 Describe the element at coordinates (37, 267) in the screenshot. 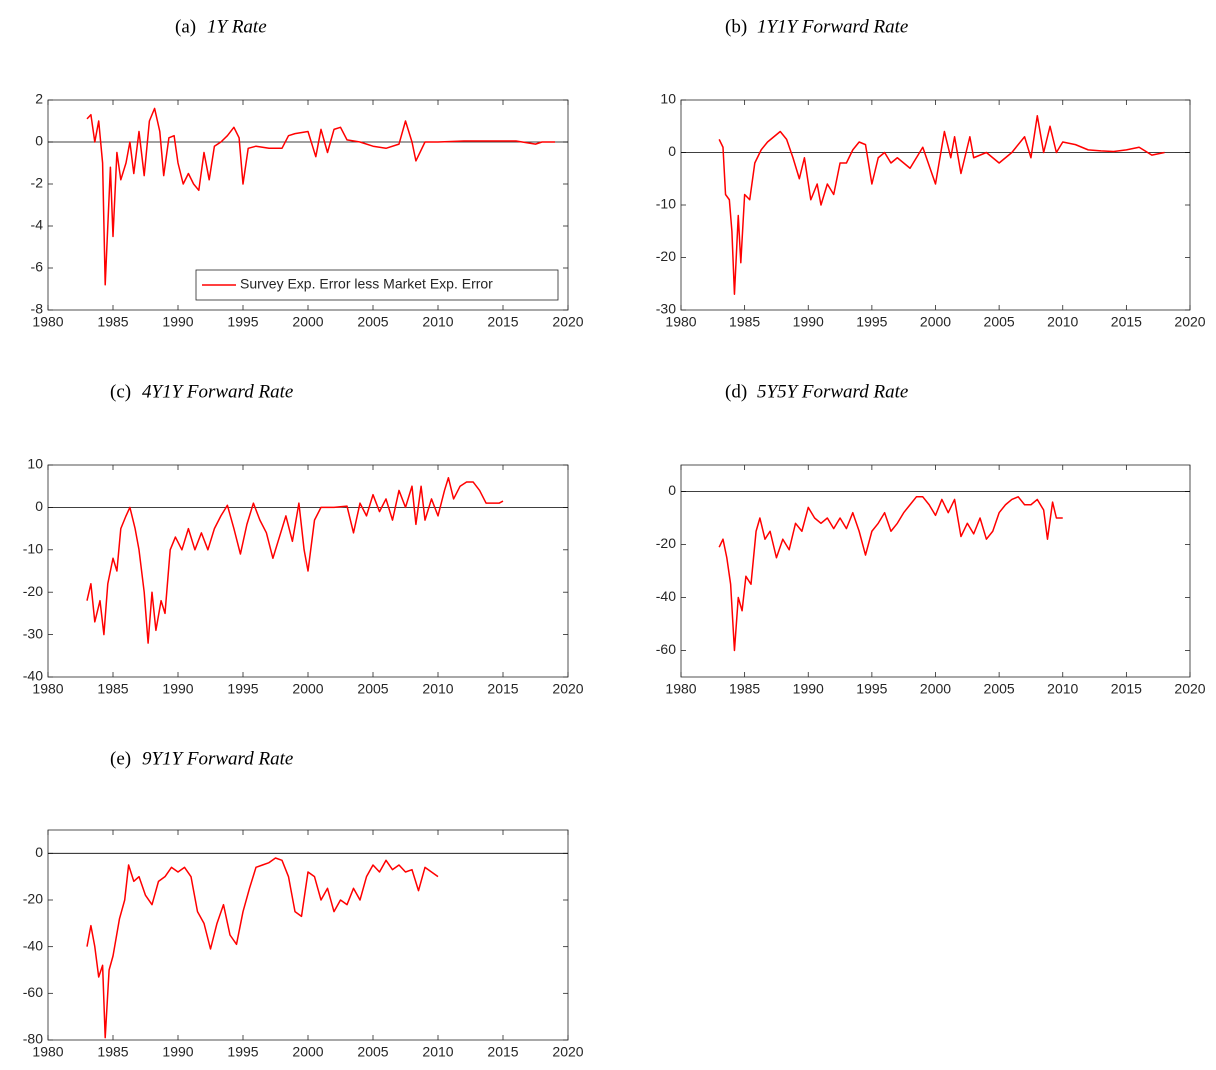

I see `y-tick-label: -6` at that location.